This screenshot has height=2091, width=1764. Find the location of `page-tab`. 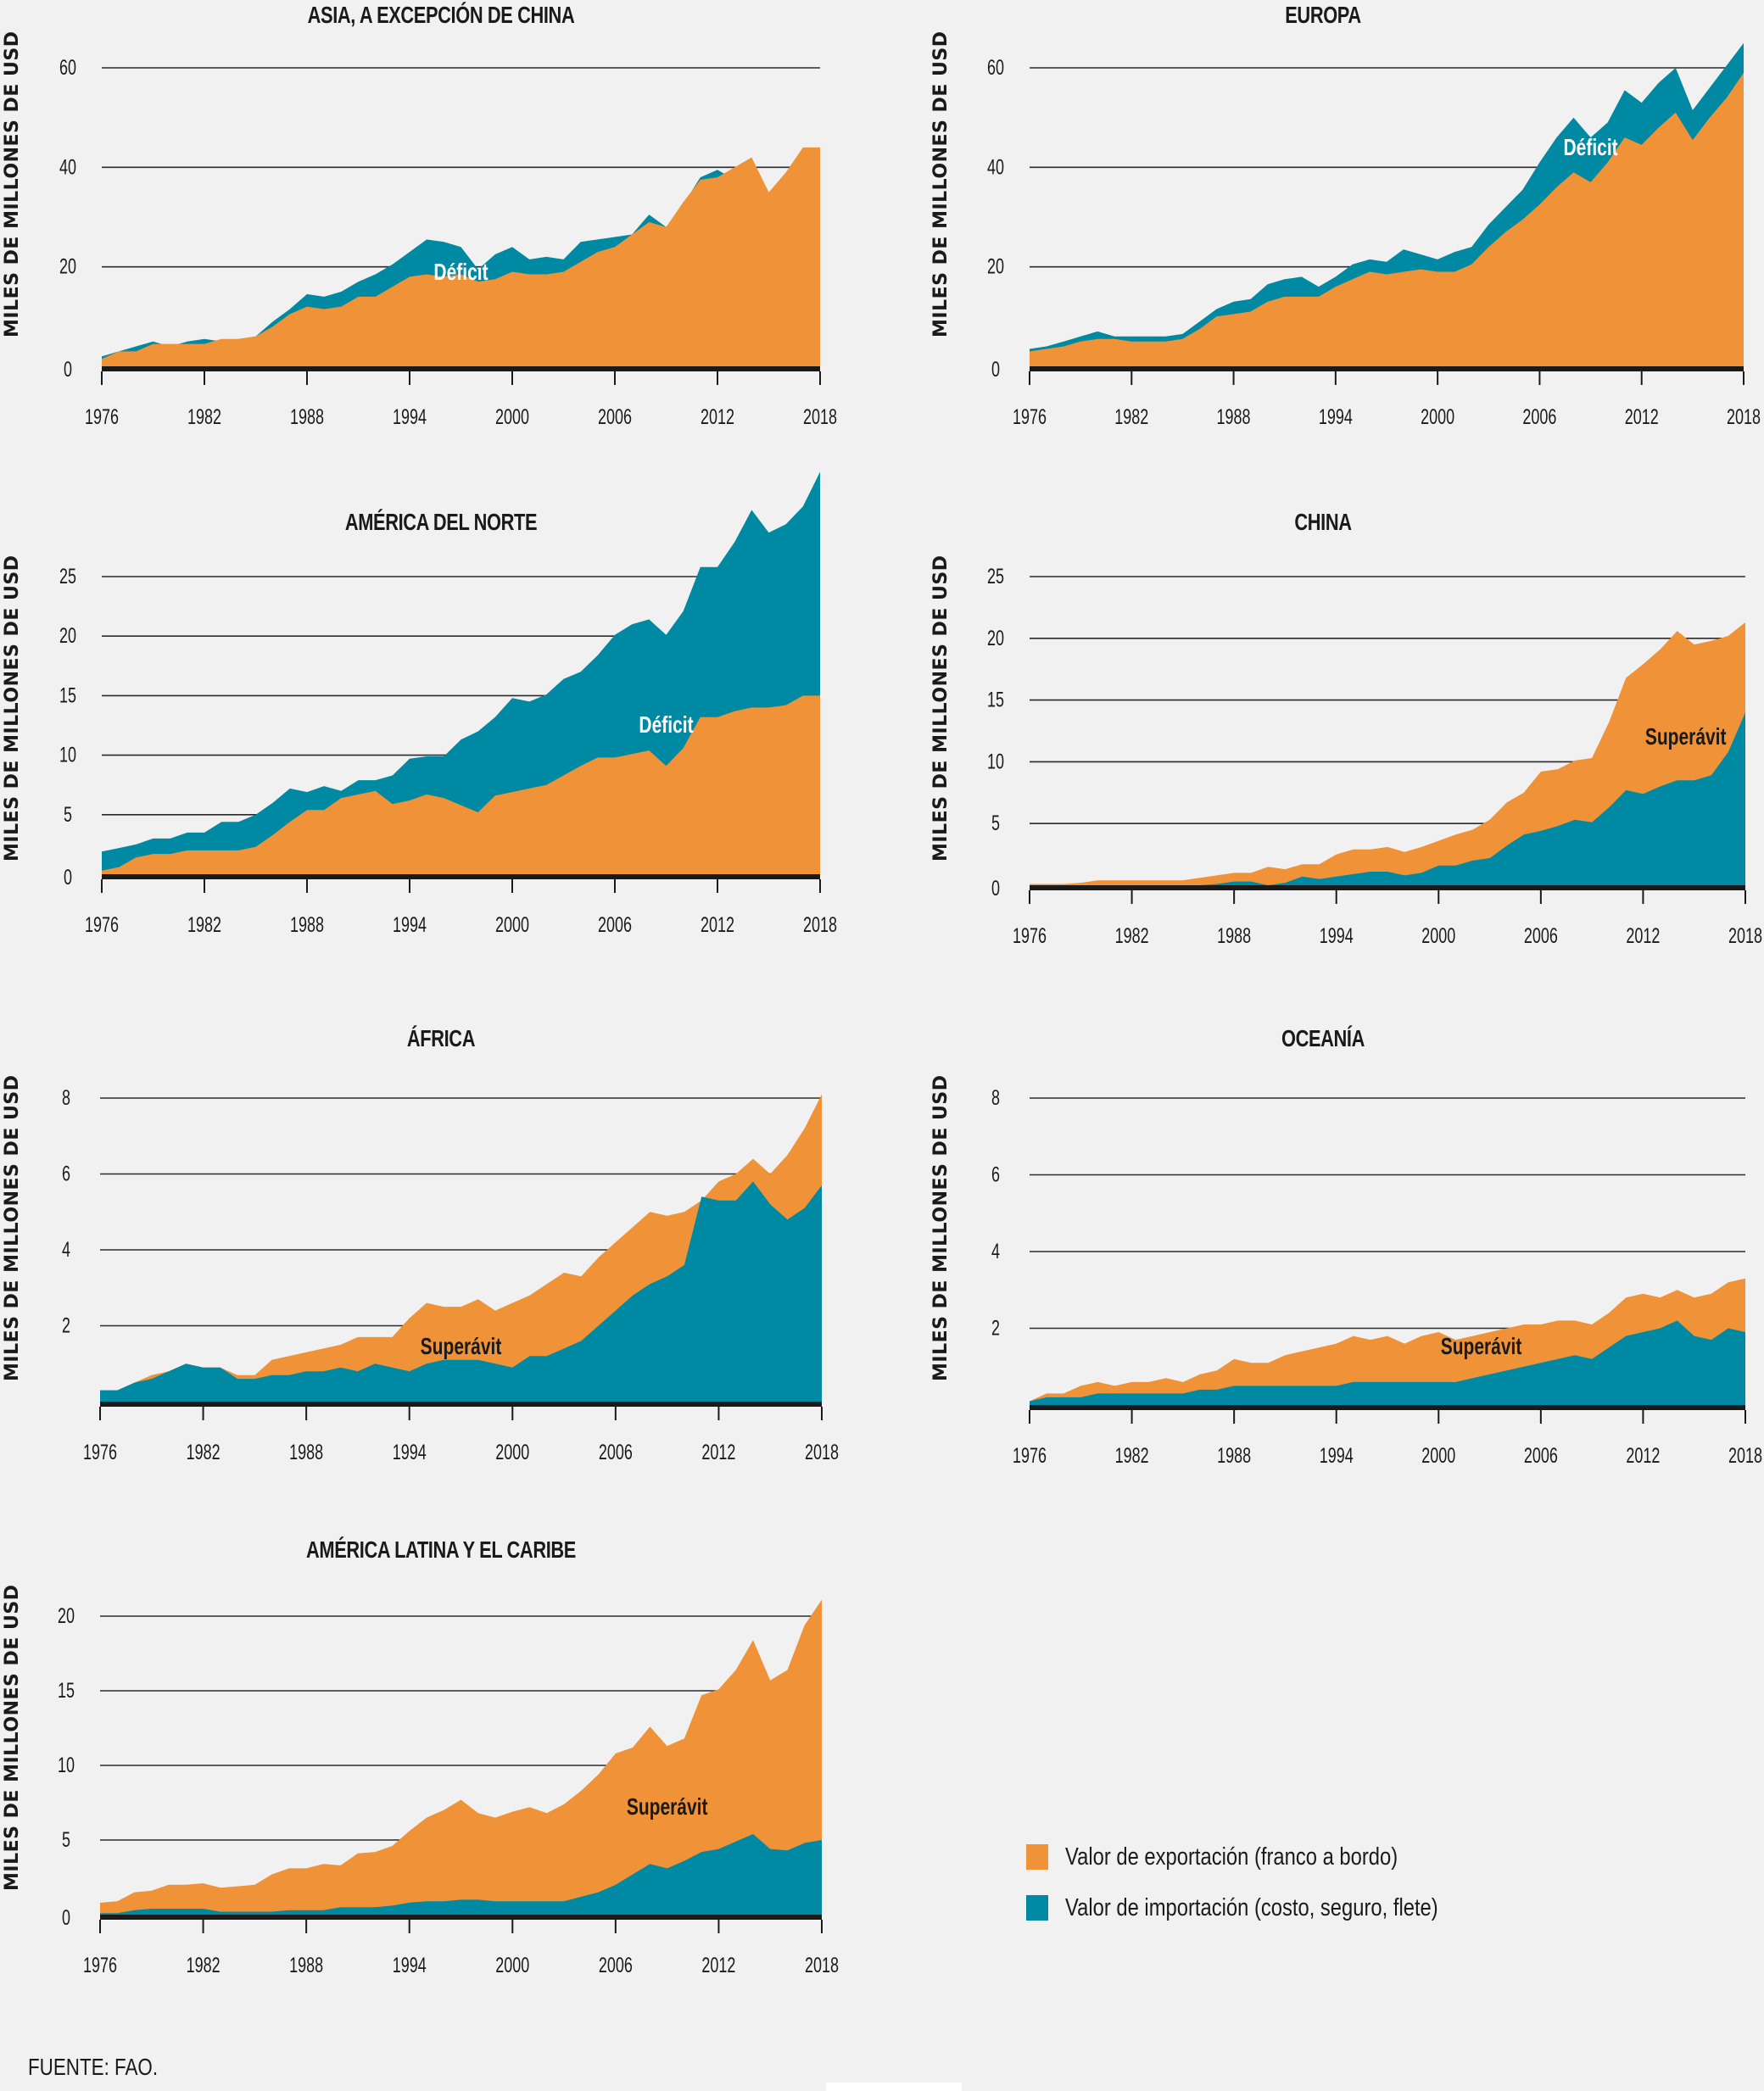

page-tab is located at coordinates (894, 2087).